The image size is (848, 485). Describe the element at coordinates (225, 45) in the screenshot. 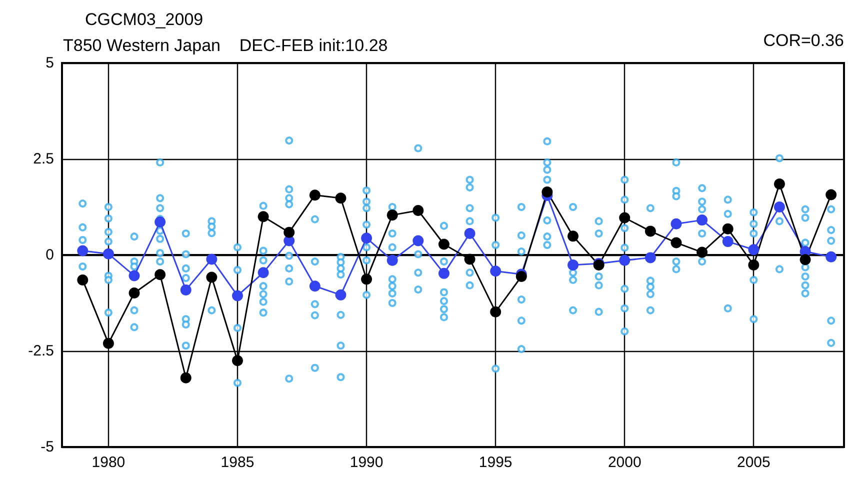

I see `chart-subtitle: T850 Western Japan DEC-FEB init:10.28` at that location.